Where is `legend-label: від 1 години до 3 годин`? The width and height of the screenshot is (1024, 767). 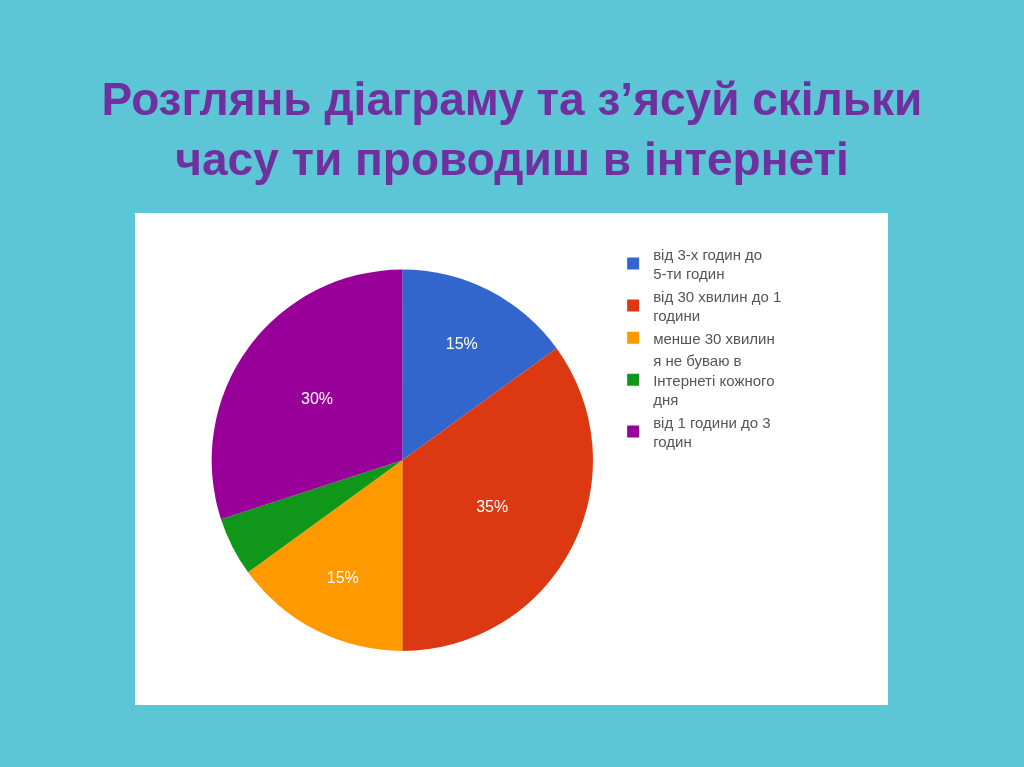 legend-label: від 1 години до 3 годин is located at coordinates (712, 432).